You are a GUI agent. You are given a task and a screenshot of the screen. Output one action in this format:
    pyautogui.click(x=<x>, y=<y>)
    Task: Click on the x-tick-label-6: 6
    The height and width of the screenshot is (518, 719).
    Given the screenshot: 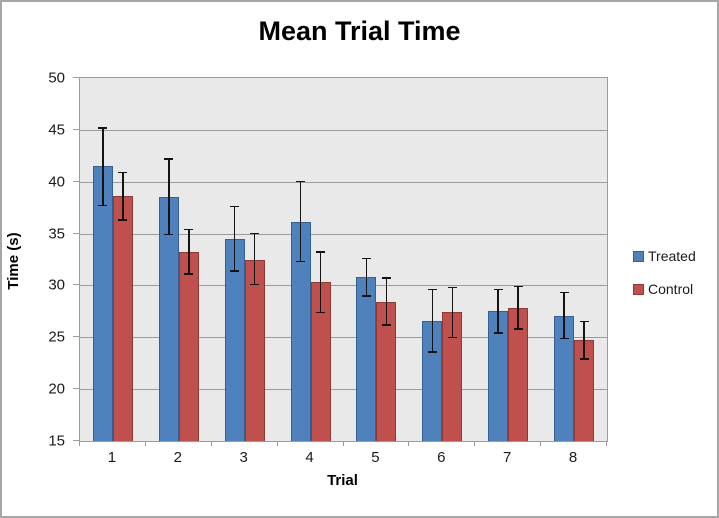 What is the action you would take?
    pyautogui.click(x=441, y=457)
    